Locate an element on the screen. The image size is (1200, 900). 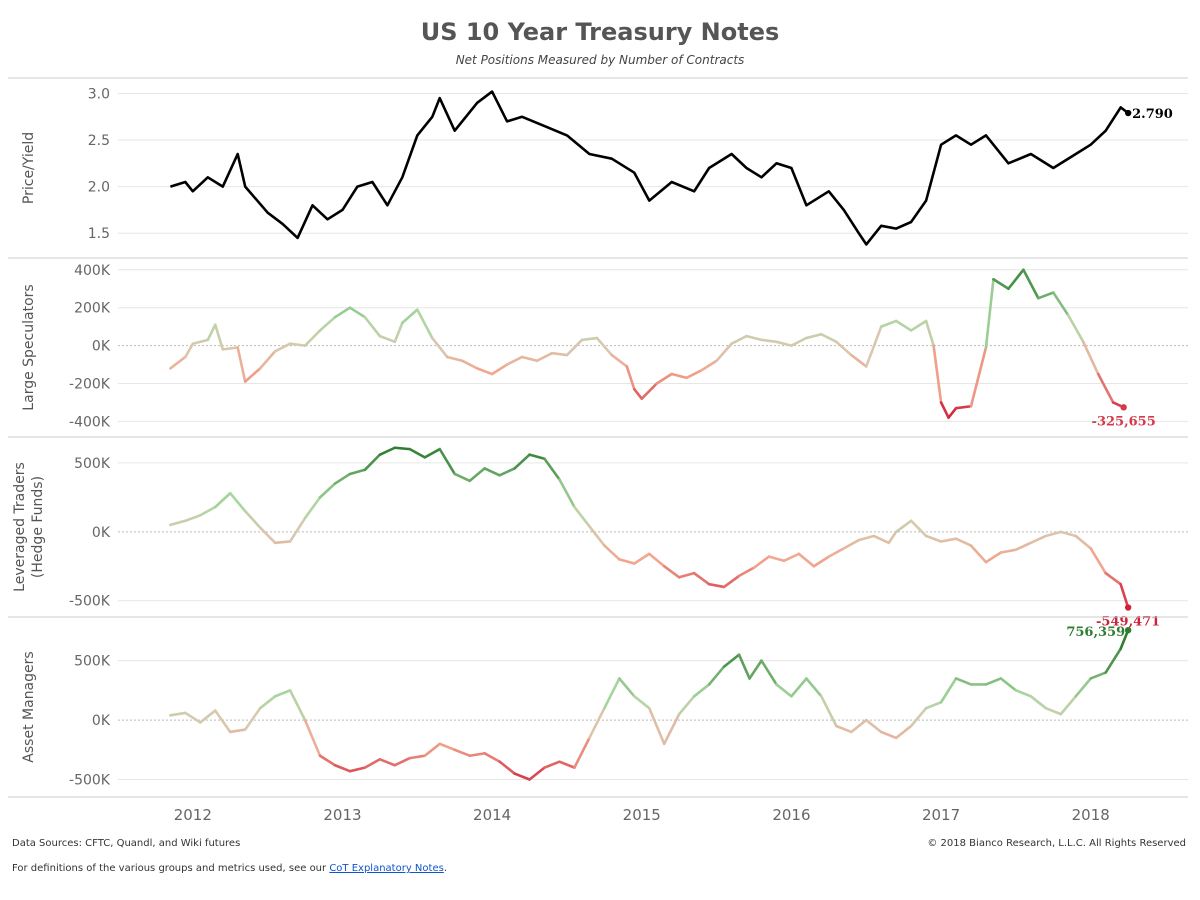
y-tick-label: -200K is located at coordinates (90, 385).